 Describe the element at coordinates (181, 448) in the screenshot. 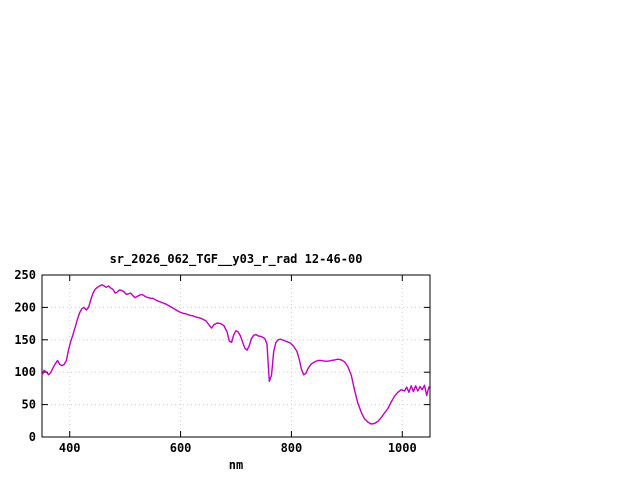

I see `x-tick-label: 600` at that location.